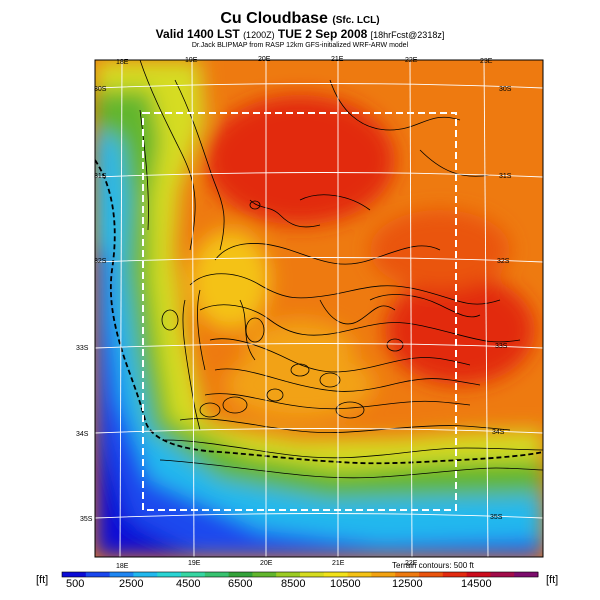  I want to click on lat-label-left: 35S, so click(86, 519).